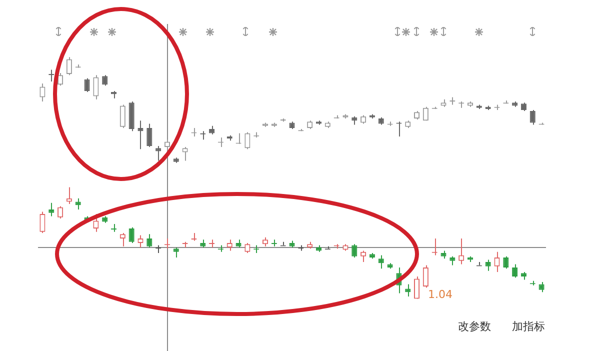 The width and height of the screenshot is (600, 351). Describe the element at coordinates (528, 326) in the screenshot. I see `text: 加指标` at that location.